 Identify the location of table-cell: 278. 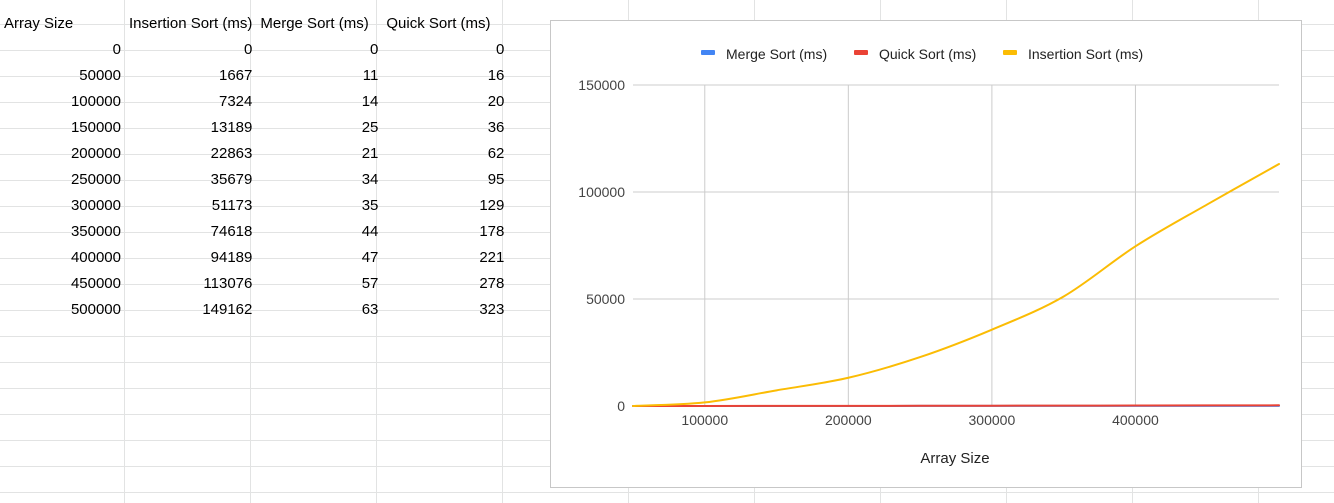
(492, 283).